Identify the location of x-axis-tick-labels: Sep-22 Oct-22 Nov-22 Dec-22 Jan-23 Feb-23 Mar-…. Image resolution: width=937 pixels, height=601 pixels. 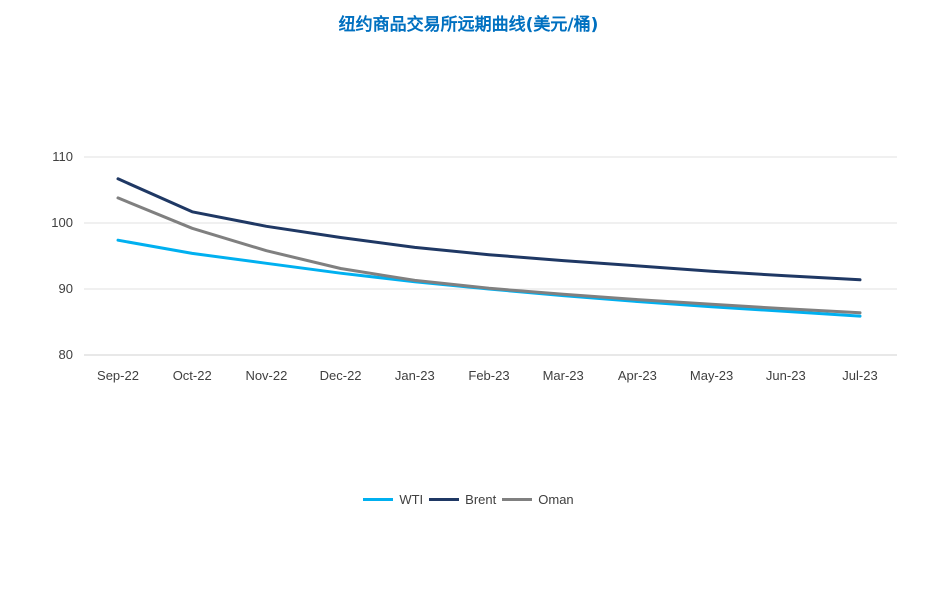
(487, 375).